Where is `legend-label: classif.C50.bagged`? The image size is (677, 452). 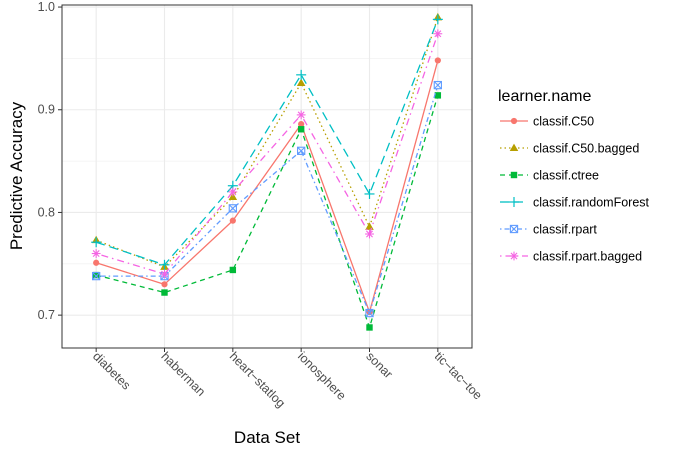 legend-label: classif.C50.bagged is located at coordinates (586, 149).